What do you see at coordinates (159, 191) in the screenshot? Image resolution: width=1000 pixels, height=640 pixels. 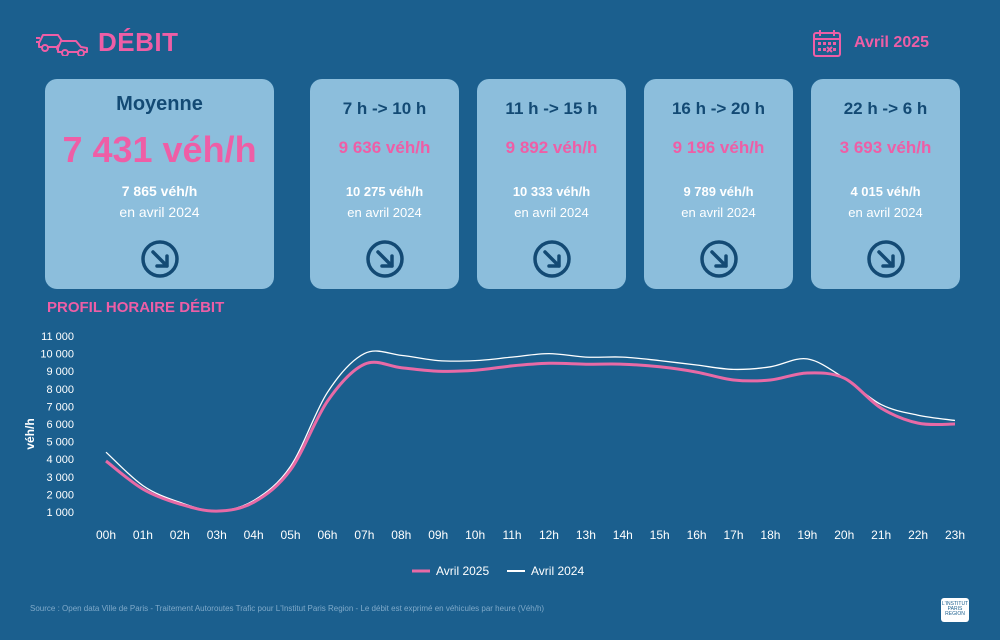 I see `card-previous-value: 7 865 véh/h` at bounding box center [159, 191].